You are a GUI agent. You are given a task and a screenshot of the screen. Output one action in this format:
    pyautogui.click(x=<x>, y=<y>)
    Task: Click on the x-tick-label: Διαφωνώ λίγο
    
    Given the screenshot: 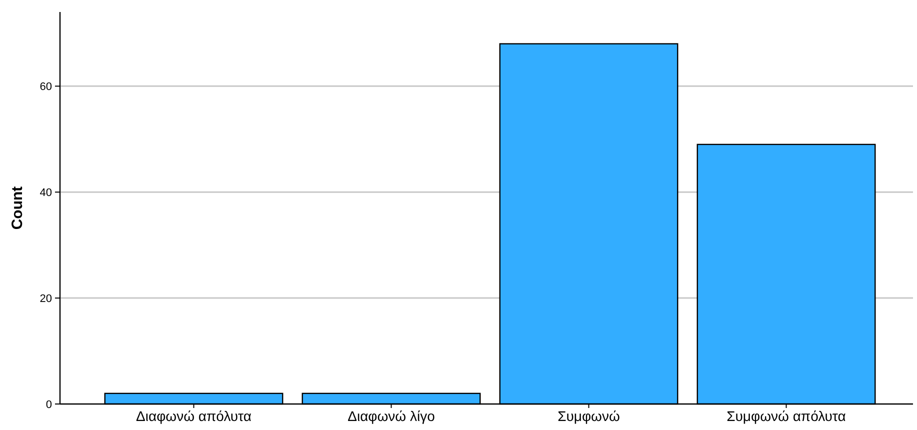 What is the action you would take?
    pyautogui.click(x=392, y=416)
    